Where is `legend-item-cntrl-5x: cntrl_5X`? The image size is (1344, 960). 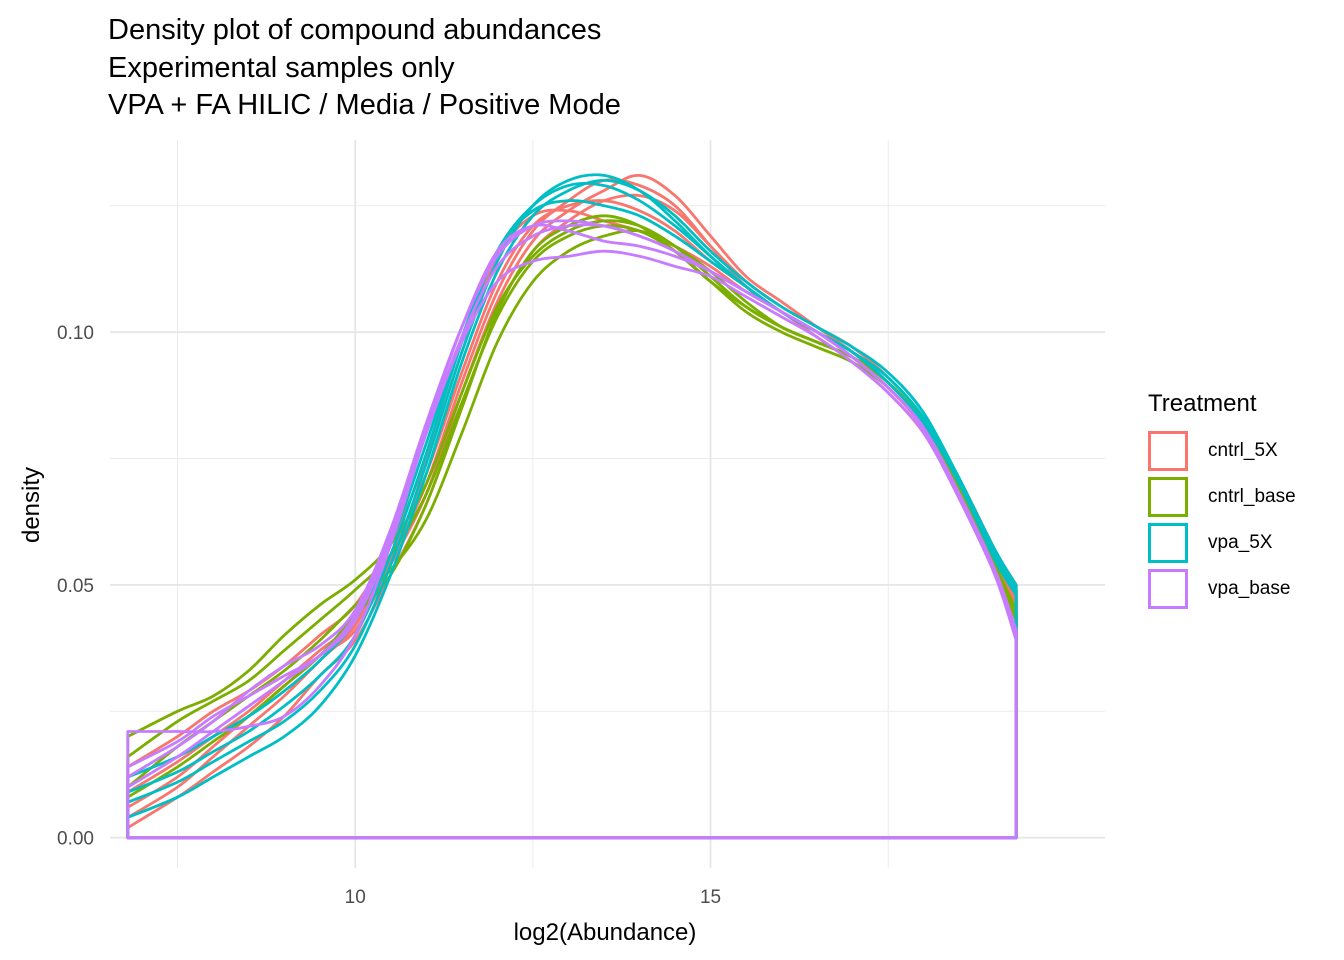 legend-item-cntrl-5x: cntrl_5X is located at coordinates (1222, 451).